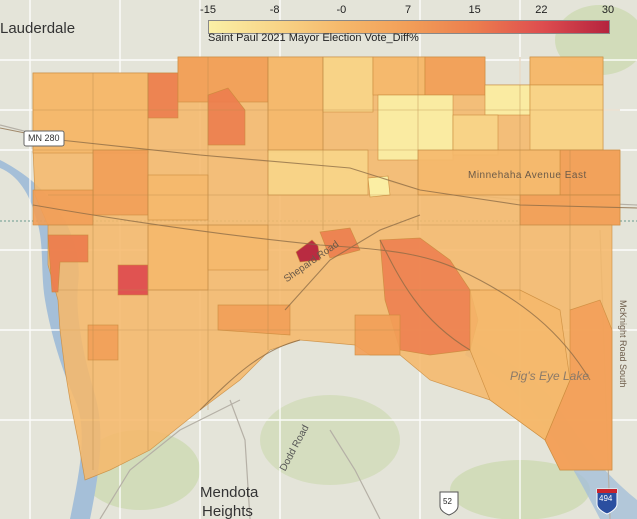  What do you see at coordinates (229, 492) in the screenshot?
I see `label-mendota: Mendota` at bounding box center [229, 492].